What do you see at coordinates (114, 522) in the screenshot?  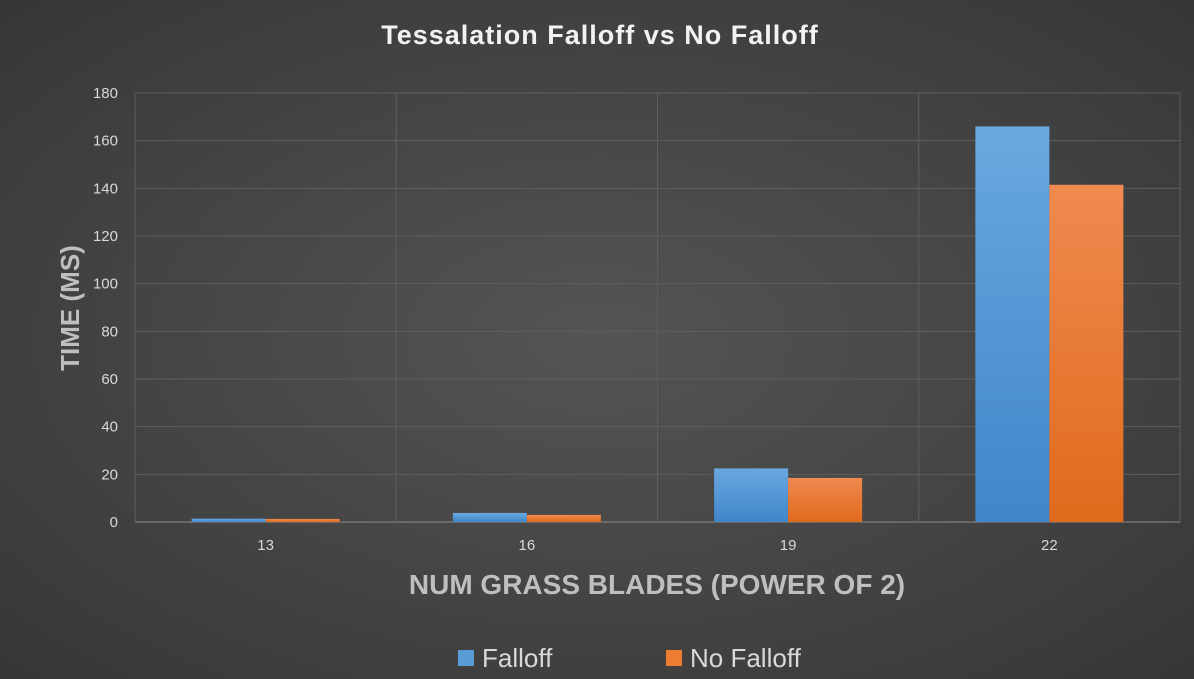 I see `y-tick-label: 0` at bounding box center [114, 522].